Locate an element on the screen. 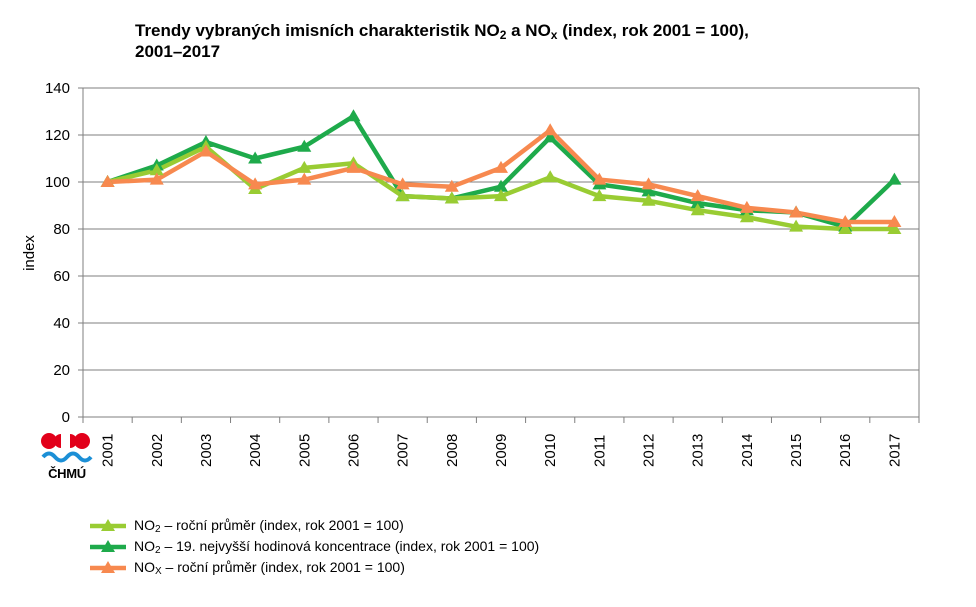  x-tick-label: 2008 is located at coordinates (452, 450).